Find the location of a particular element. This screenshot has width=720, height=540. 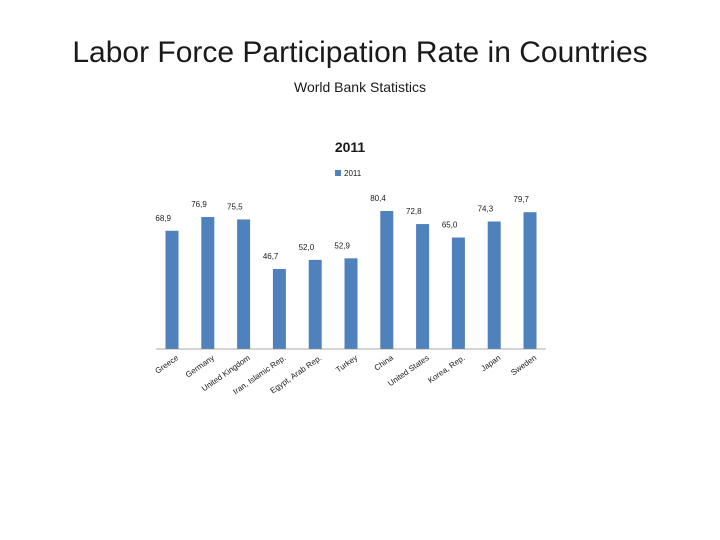

value-label: 68,9 is located at coordinates (163, 218).